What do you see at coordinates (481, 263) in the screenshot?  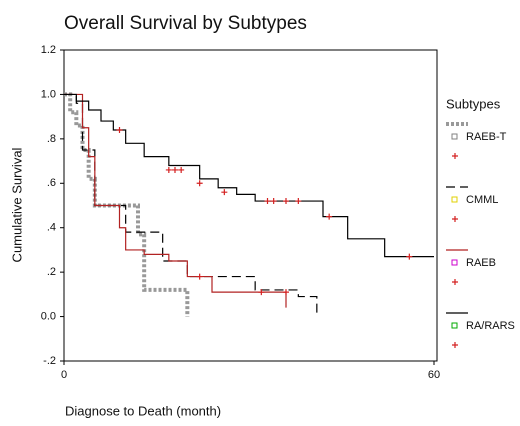 I see `legend-label: RAEB` at bounding box center [481, 263].